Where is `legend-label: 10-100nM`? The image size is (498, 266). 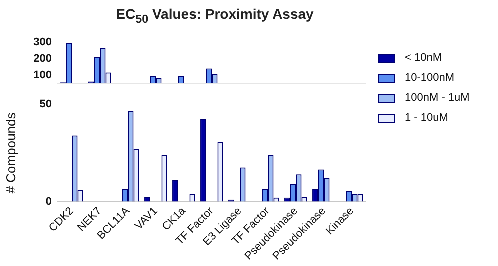
legend-label: 10-100nM is located at coordinates (430, 78).